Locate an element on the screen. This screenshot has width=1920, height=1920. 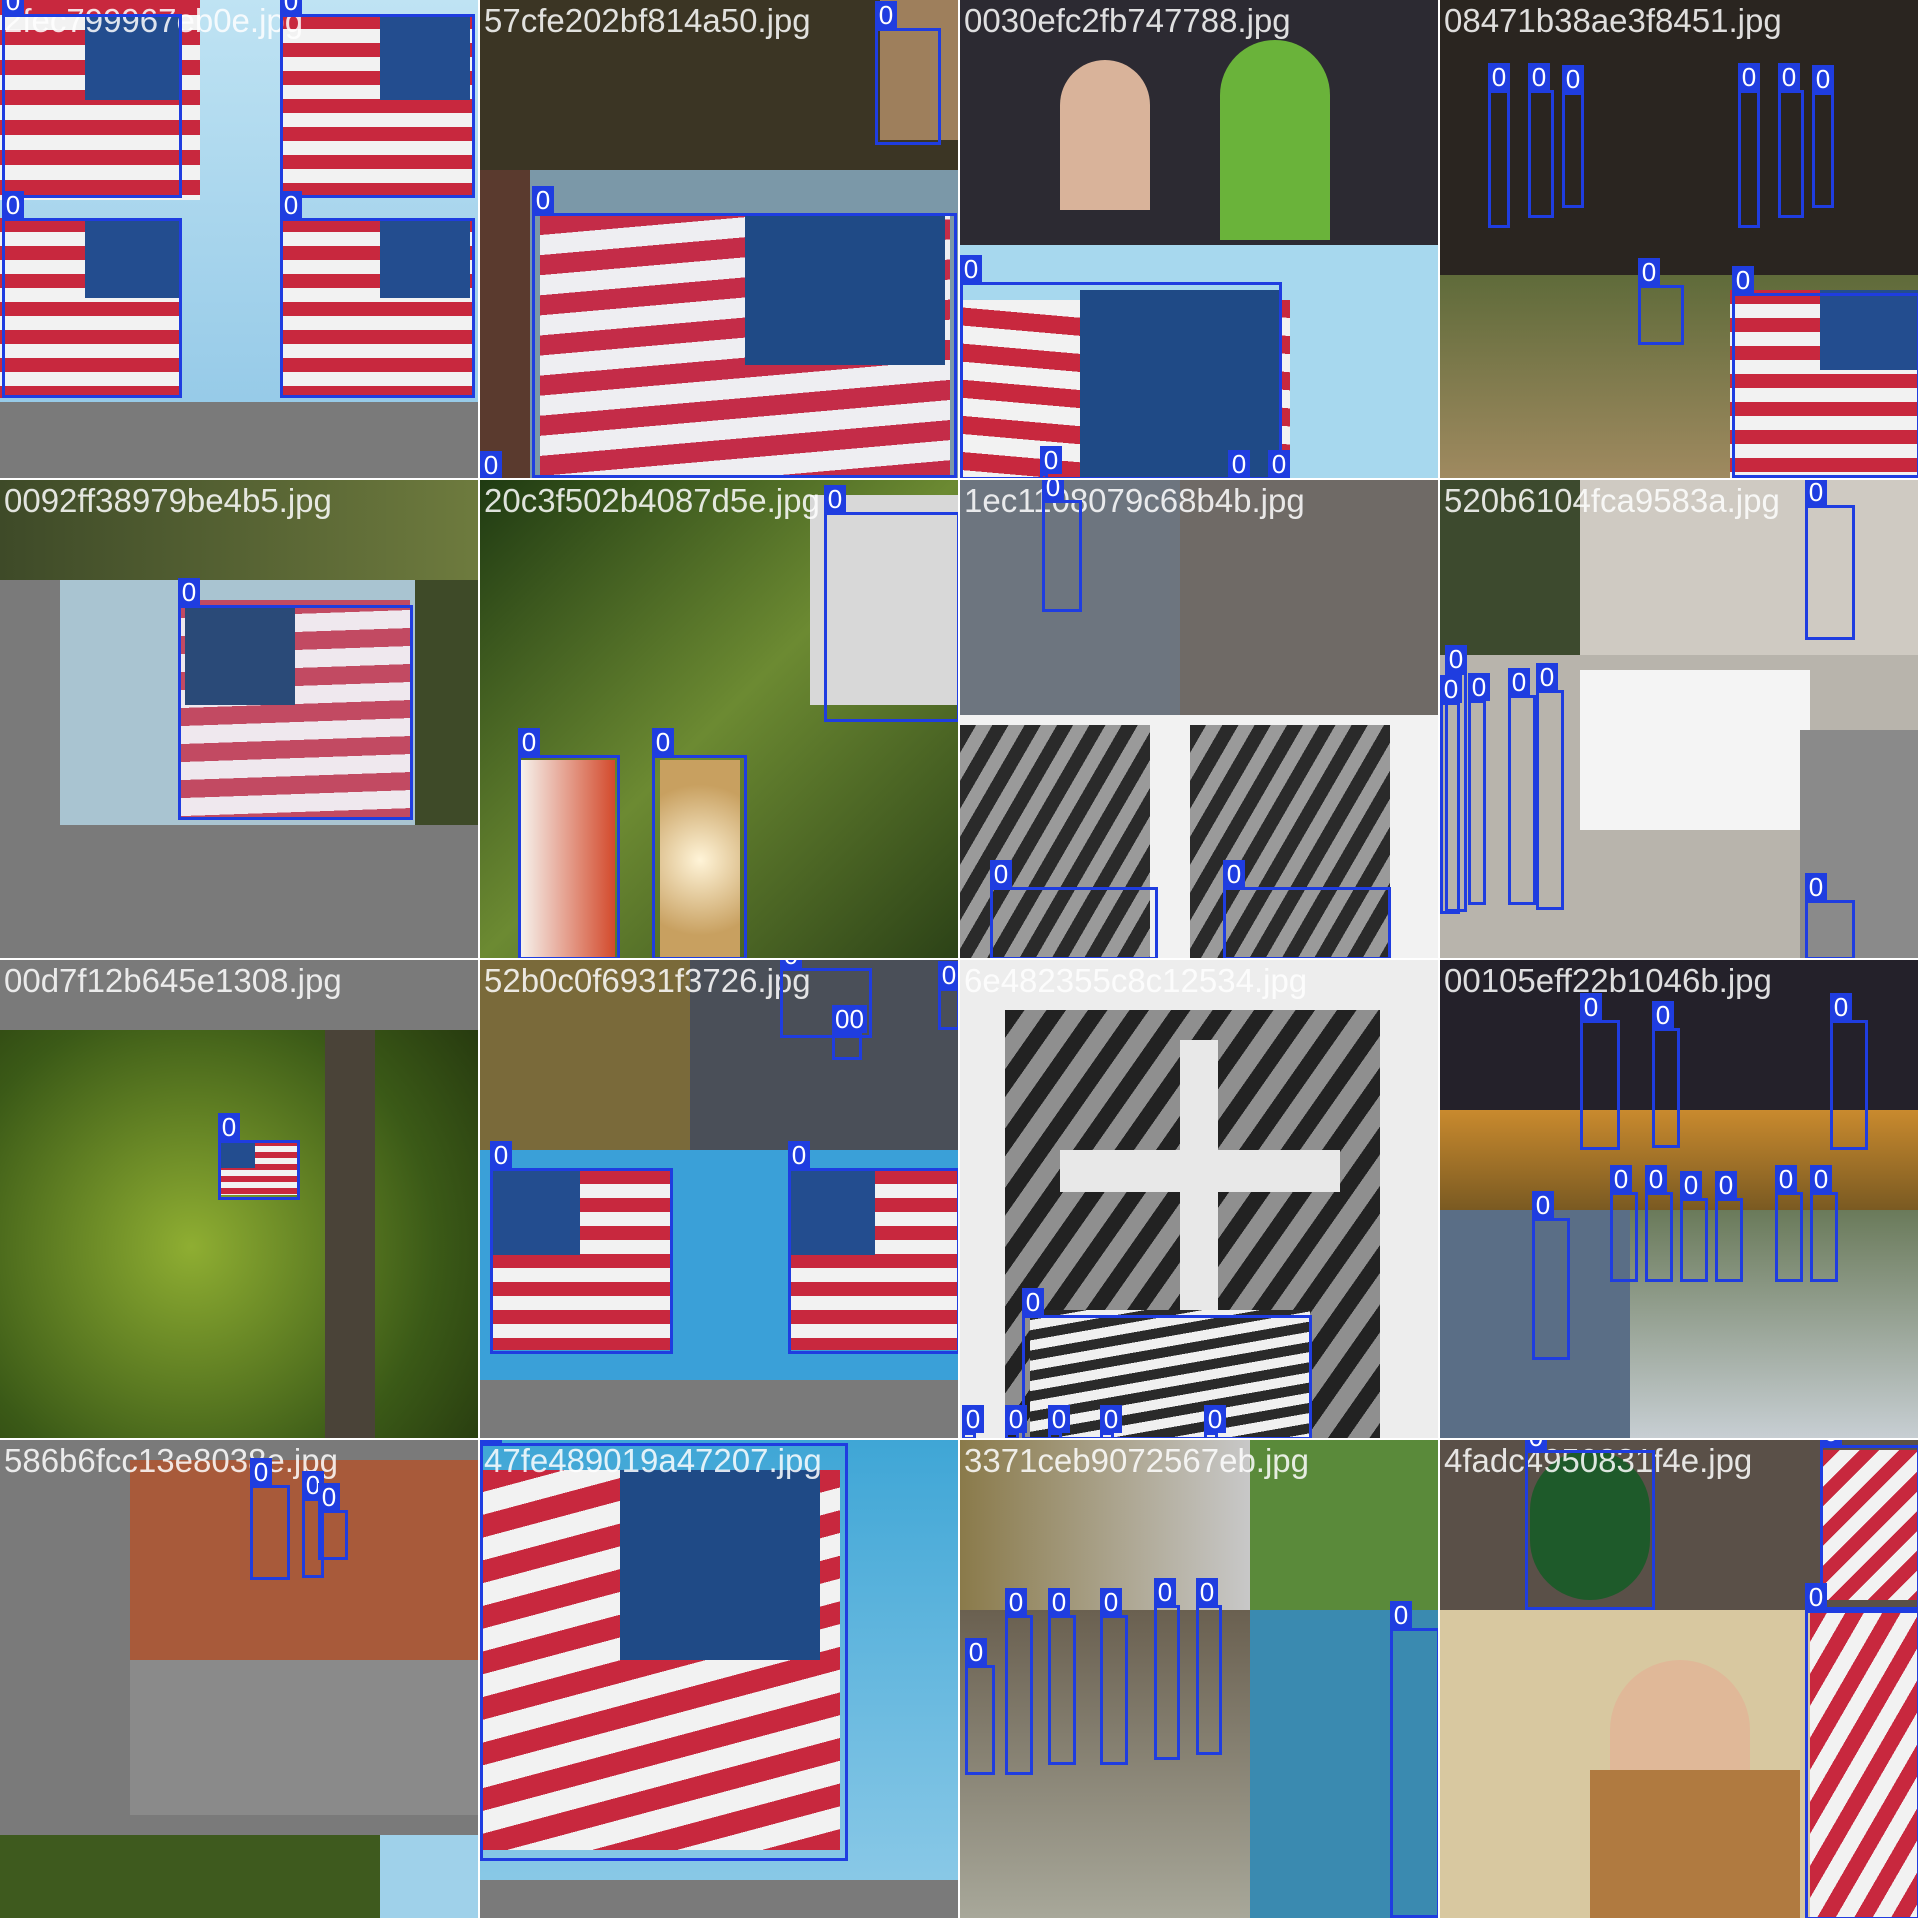
image-tile: 00105eff22b1046b.jpg 0 0 0 0 0 0 0 0 0 0 is located at coordinates (1680, 1200).